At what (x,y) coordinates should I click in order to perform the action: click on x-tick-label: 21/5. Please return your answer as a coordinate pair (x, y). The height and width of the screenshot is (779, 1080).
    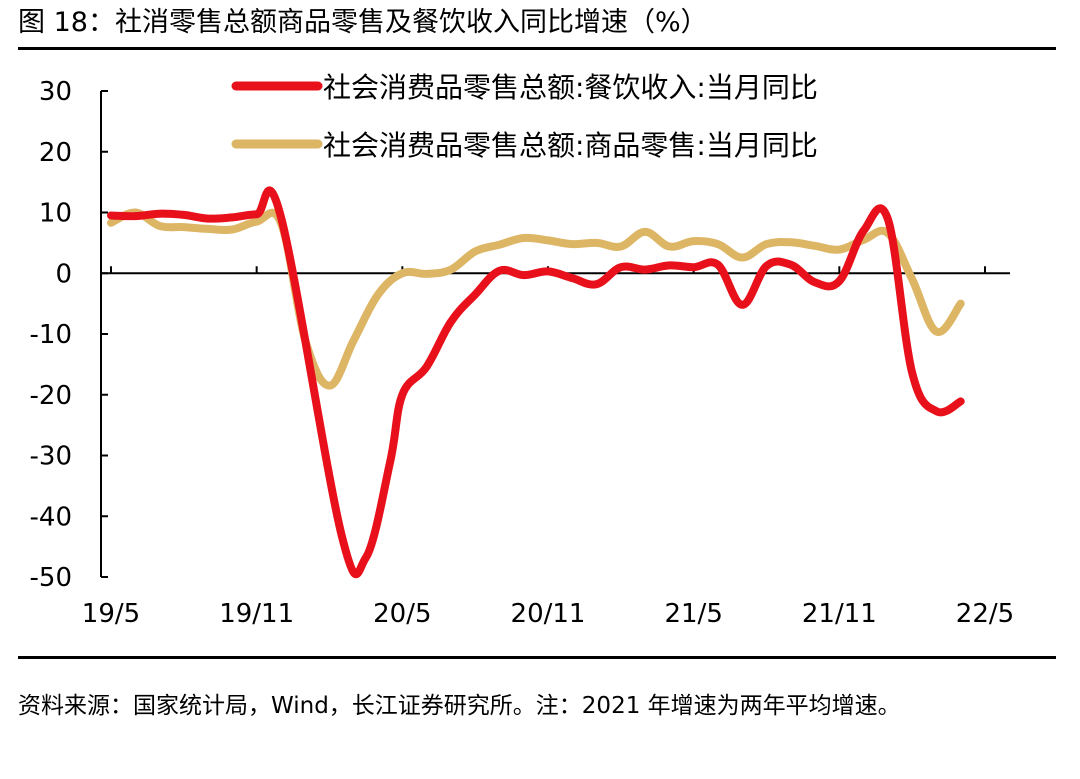
    Looking at the image, I should click on (693, 614).